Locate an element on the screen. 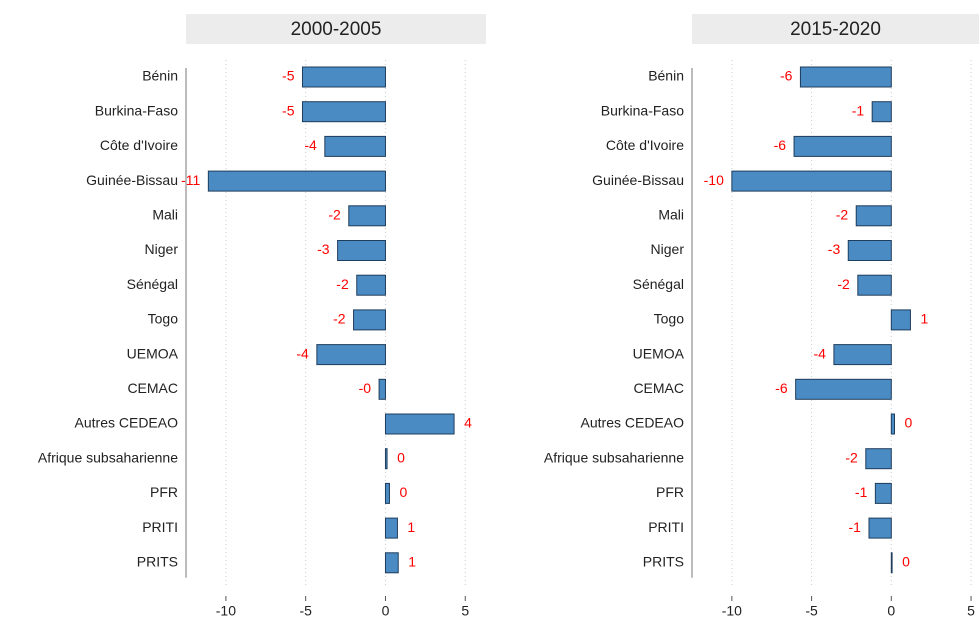  panel-title: 2000-2005 is located at coordinates (336, 29).